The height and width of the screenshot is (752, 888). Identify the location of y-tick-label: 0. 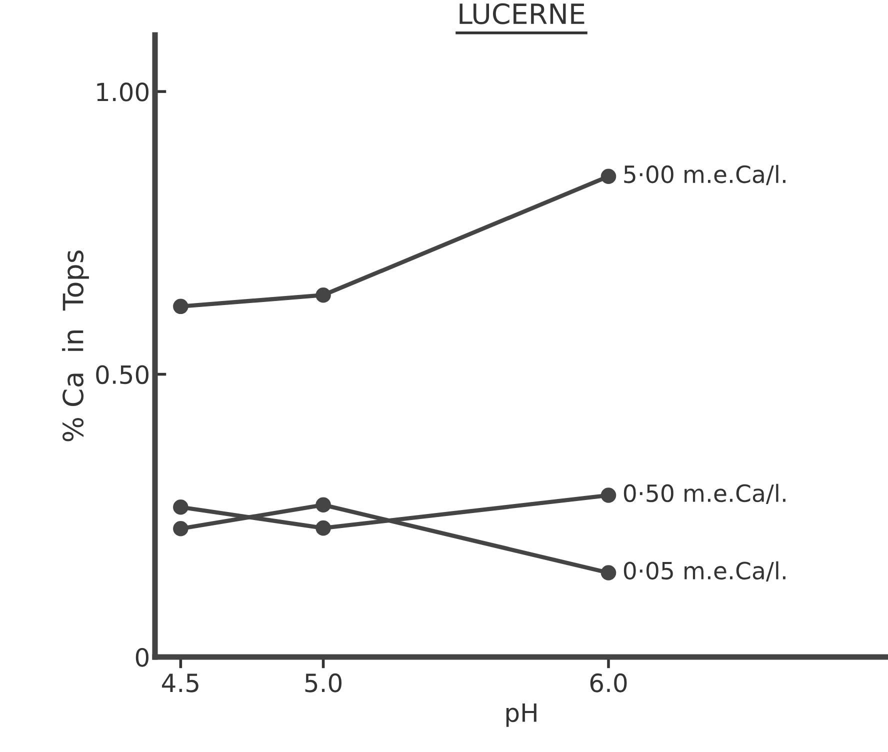
(142, 657).